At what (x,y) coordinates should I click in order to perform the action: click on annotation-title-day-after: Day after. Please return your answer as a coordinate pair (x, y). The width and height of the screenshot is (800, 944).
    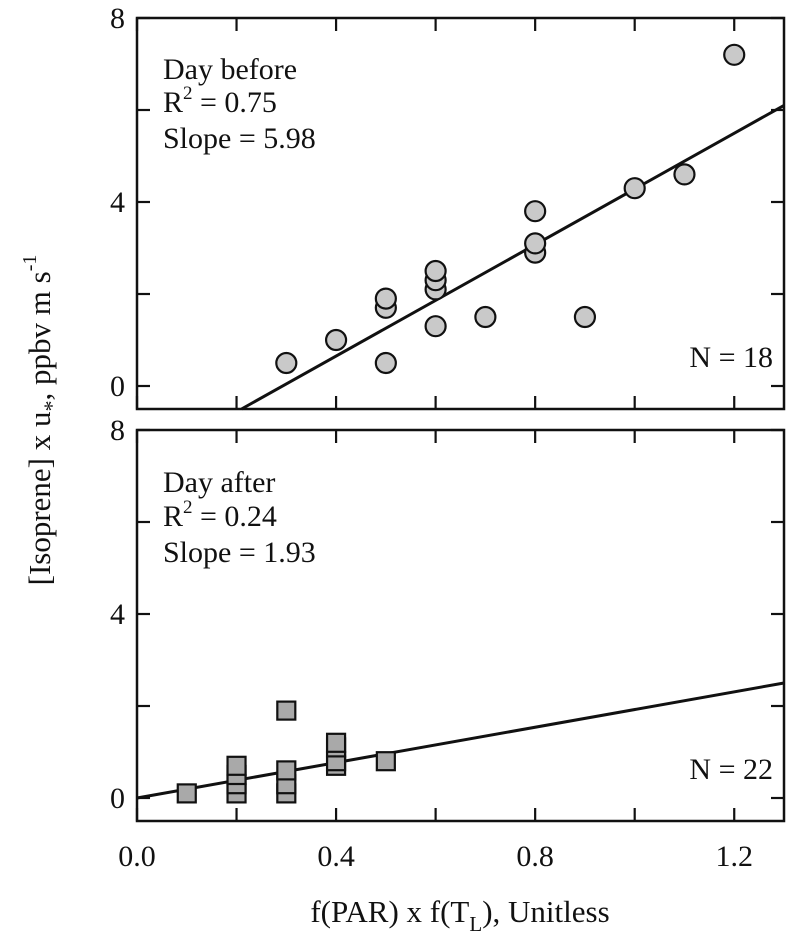
    Looking at the image, I should click on (219, 482).